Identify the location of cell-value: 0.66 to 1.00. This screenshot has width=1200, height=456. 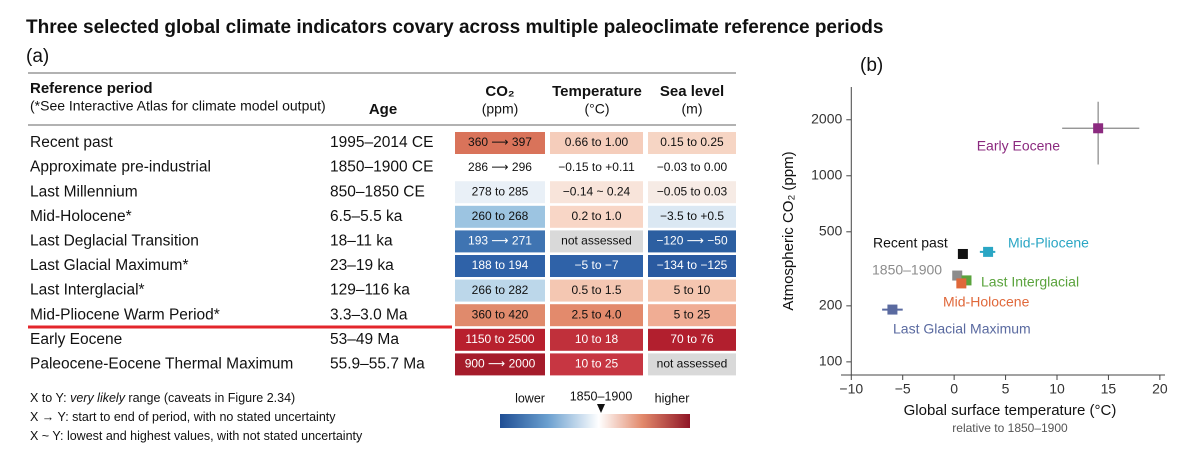
(597, 142).